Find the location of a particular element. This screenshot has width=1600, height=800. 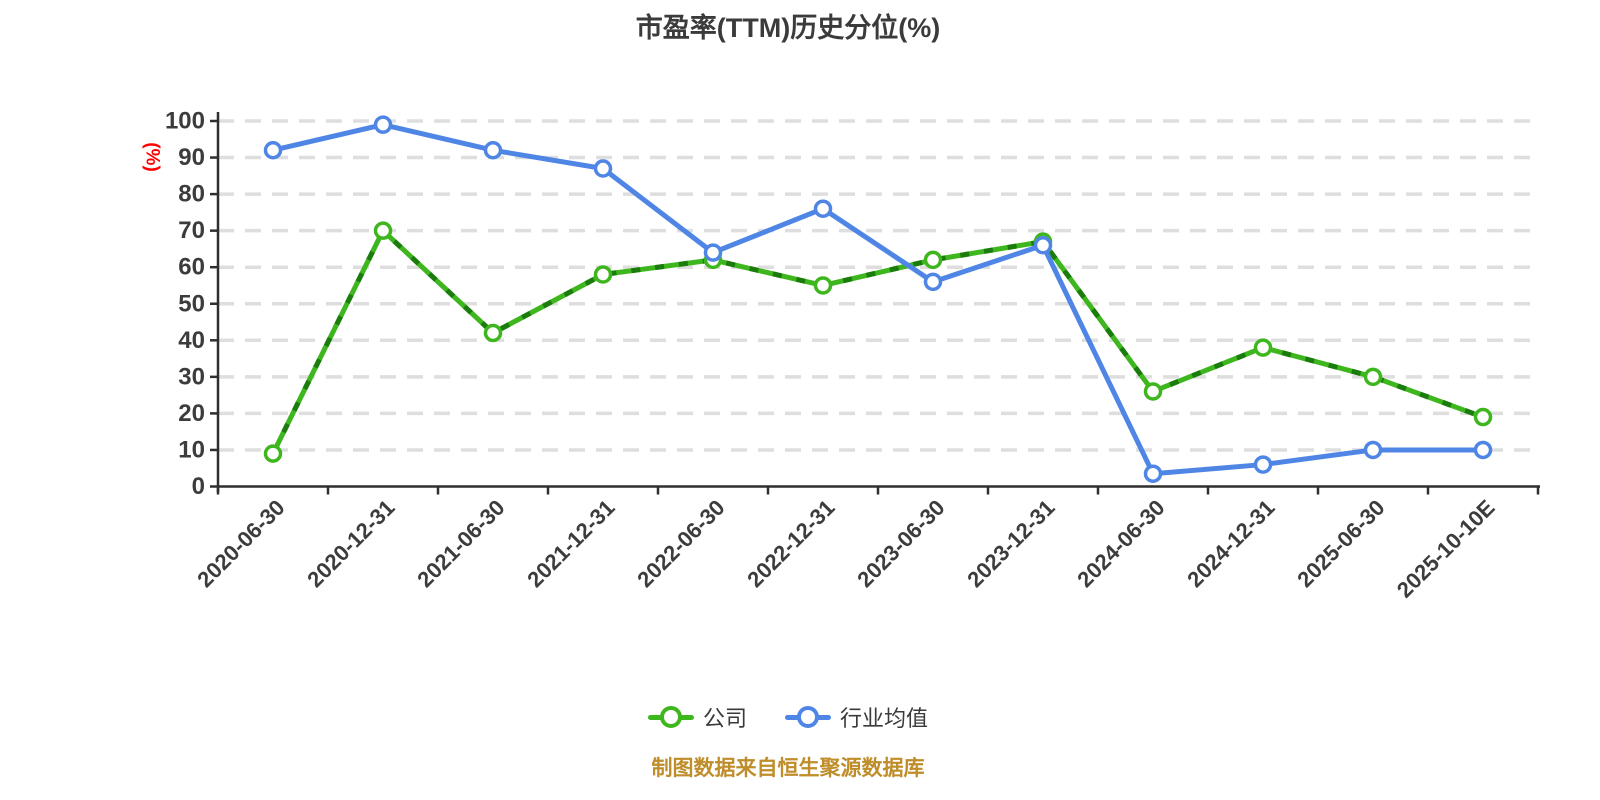

data-point-公司-2025-10-10E is located at coordinates (1483, 417).